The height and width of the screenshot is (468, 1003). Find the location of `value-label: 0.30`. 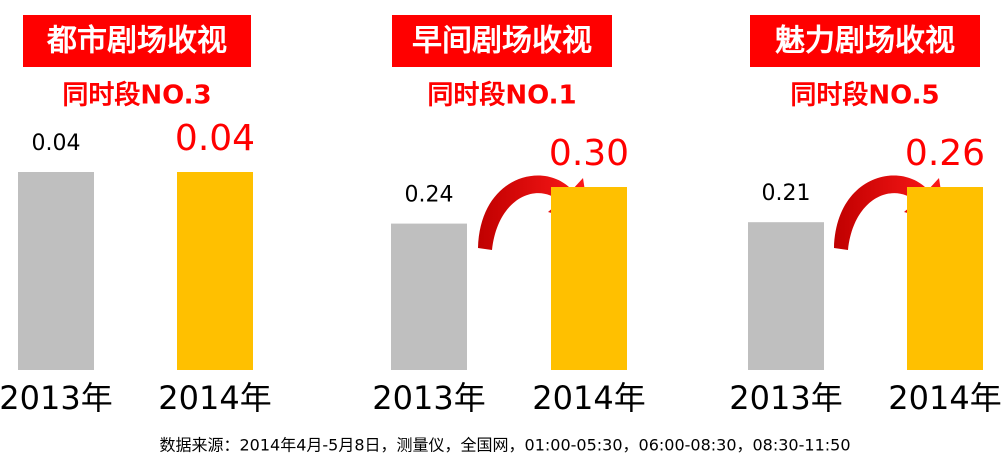

value-label: 0.30 is located at coordinates (589, 153).